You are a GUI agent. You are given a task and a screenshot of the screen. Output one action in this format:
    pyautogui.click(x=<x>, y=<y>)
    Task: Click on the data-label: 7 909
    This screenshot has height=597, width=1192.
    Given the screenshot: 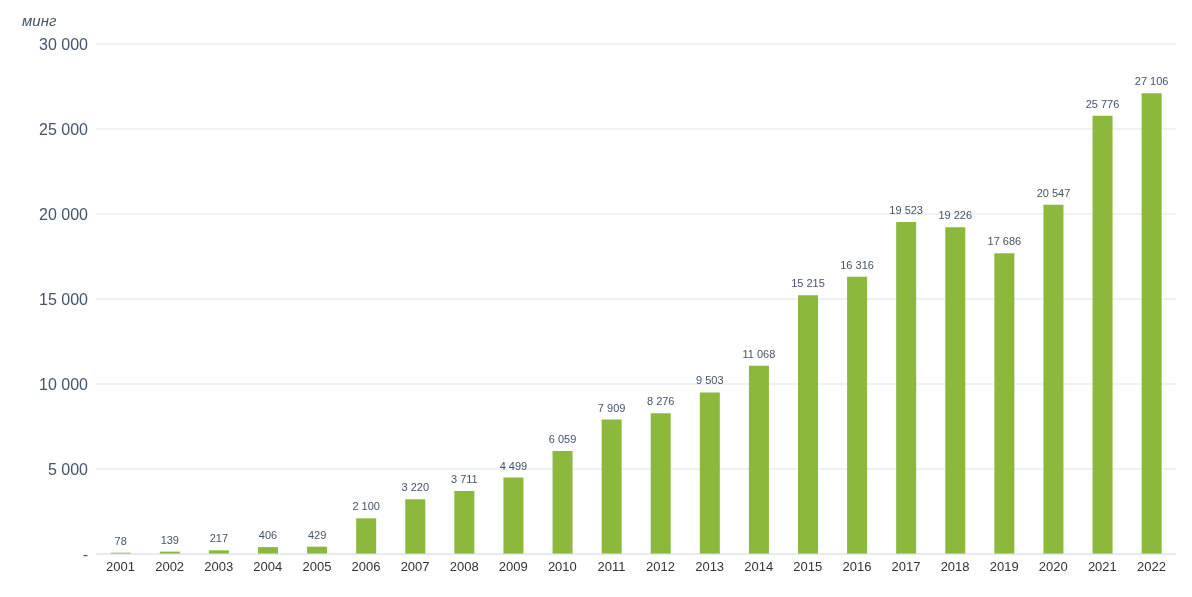 What is the action you would take?
    pyautogui.click(x=611, y=407)
    